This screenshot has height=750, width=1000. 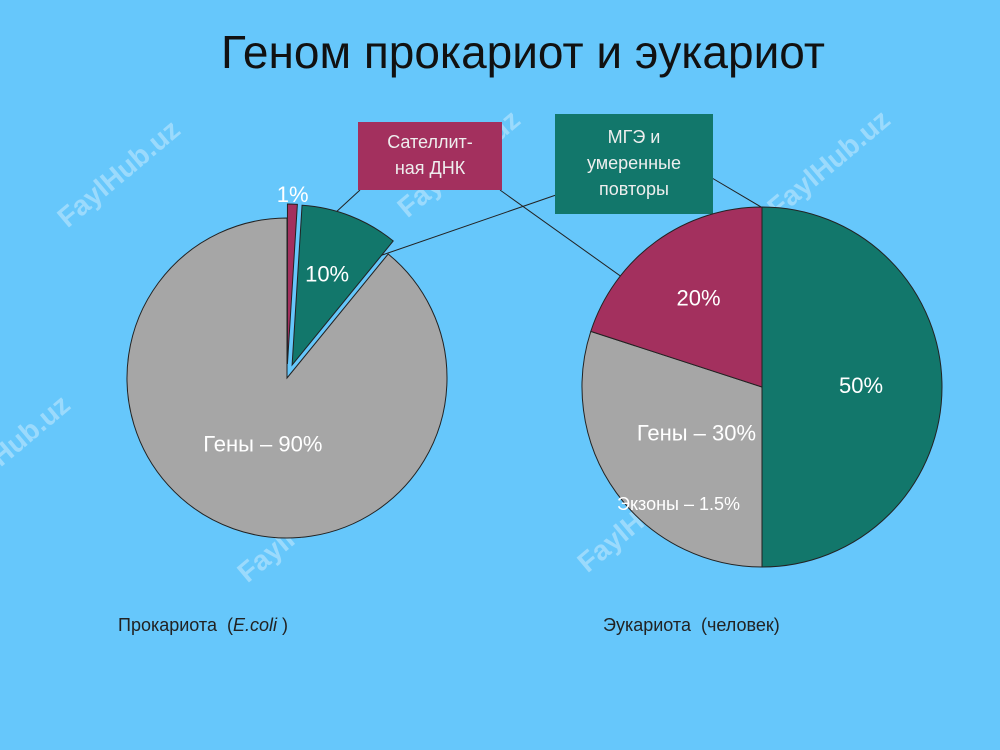 What do you see at coordinates (696, 432) in the screenshot?
I see `slice-label: Гены – 30%` at bounding box center [696, 432].